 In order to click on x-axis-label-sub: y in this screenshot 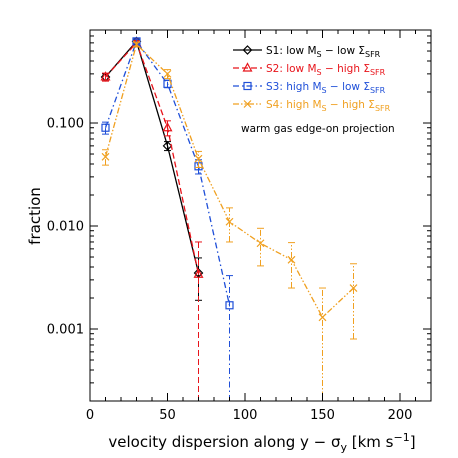, I will do `click(343, 447)`.